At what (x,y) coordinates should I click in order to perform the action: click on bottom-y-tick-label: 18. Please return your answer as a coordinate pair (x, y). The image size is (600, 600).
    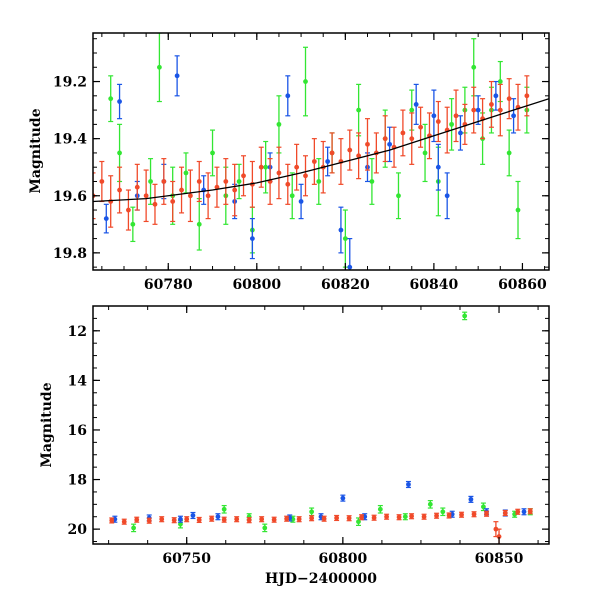
    Looking at the image, I should click on (77, 481).